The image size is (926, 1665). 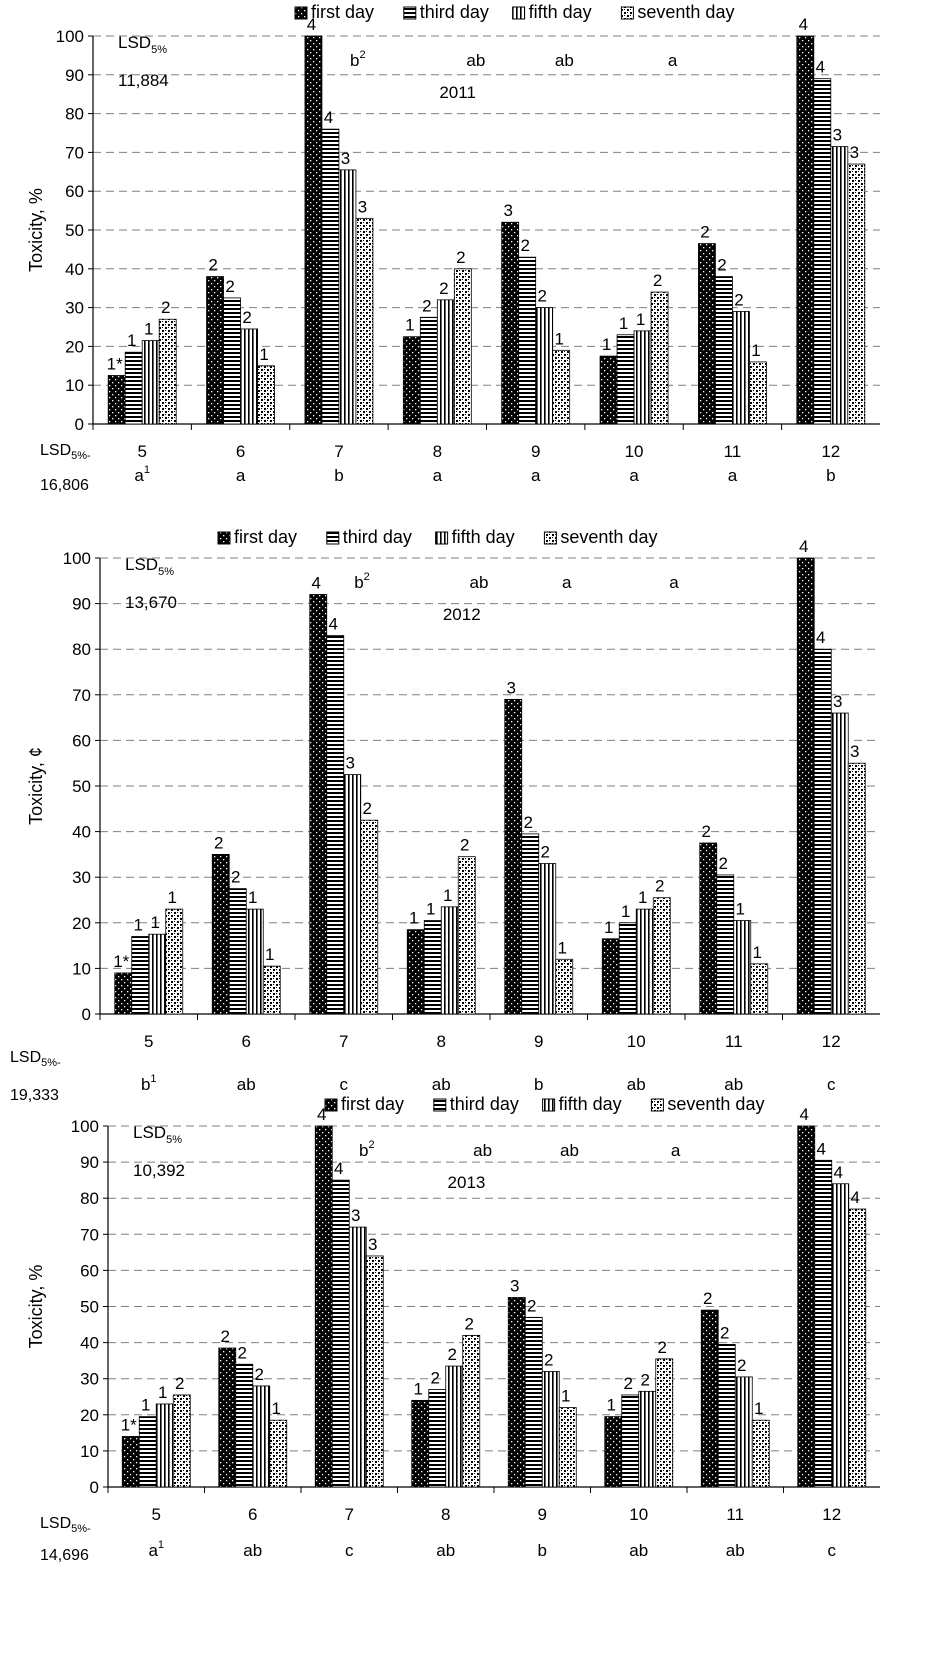 I want to click on y-tick-label: 90, so click(x=81, y=604).